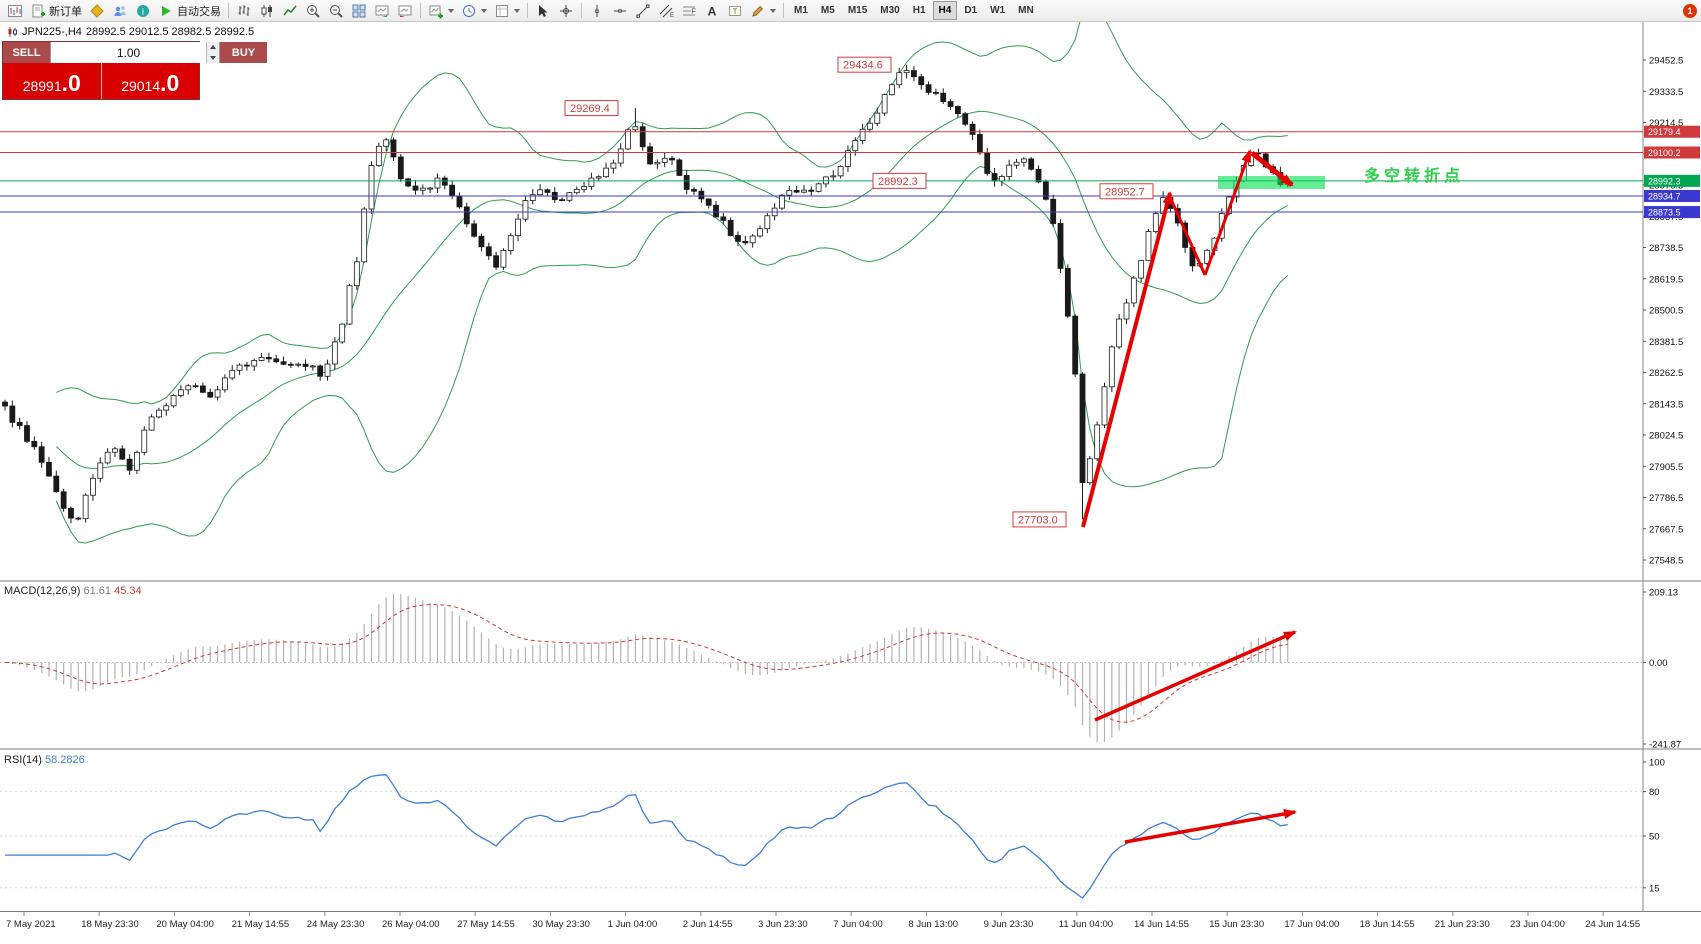 Image resolution: width=1701 pixels, height=944 pixels. I want to click on indicators-button, so click(441, 11).